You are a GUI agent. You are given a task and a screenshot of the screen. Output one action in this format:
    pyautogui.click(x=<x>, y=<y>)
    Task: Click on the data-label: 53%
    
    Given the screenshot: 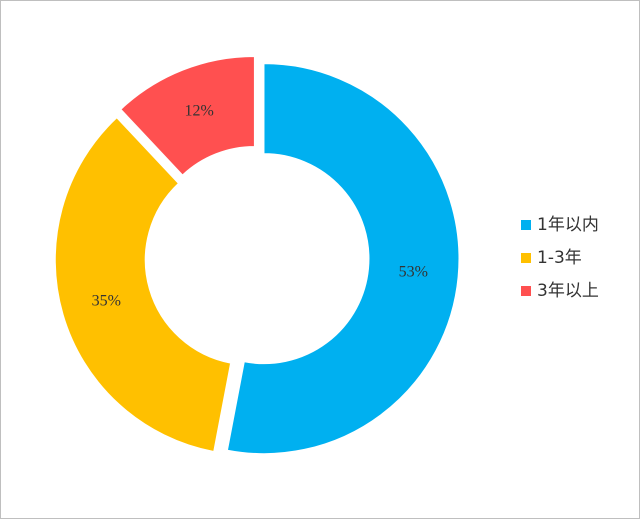 What is the action you would take?
    pyautogui.click(x=413, y=271)
    